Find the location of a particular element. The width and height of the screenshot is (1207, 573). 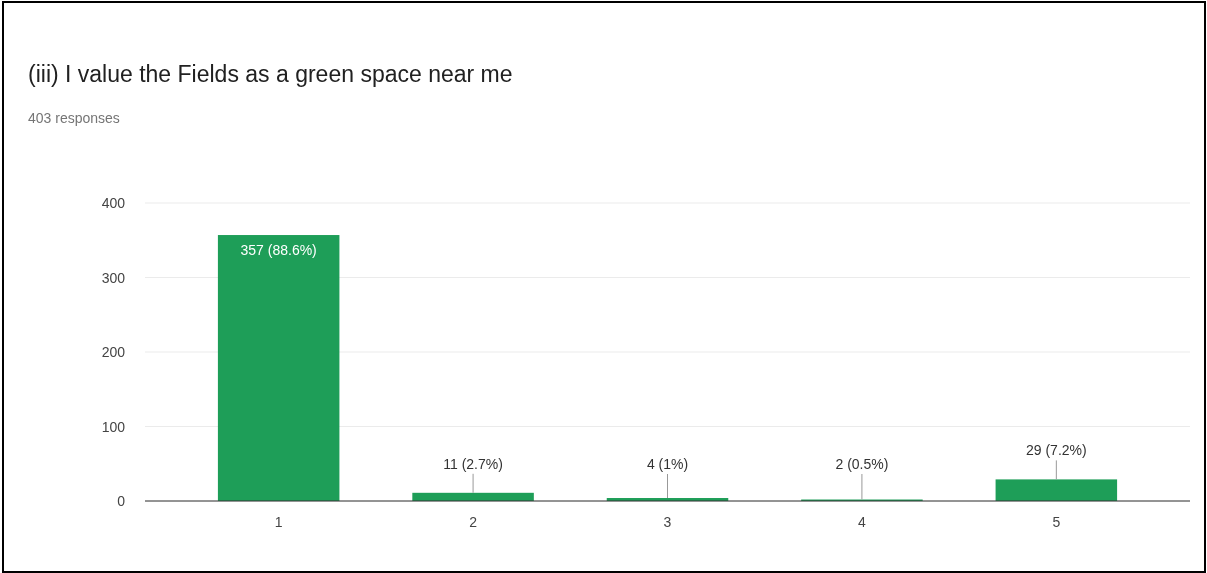

y-tick-label: 300 is located at coordinates (113, 277).